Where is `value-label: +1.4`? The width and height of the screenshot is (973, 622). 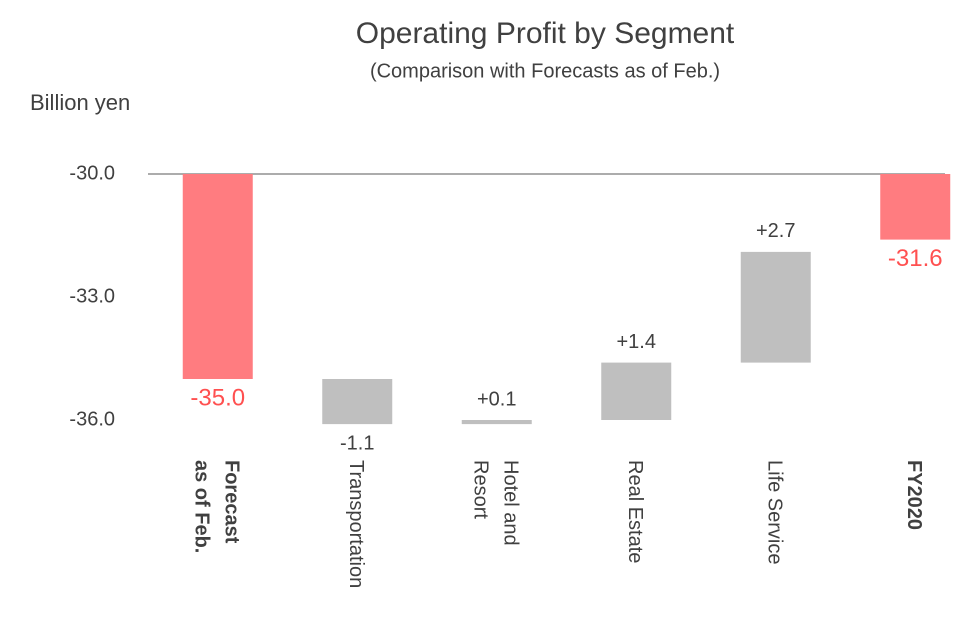 value-label: +1.4 is located at coordinates (636, 342).